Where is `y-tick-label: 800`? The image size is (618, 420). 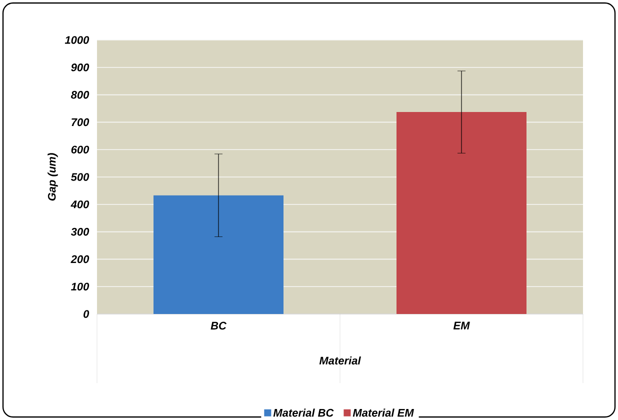 y-tick-label: 800 is located at coordinates (80, 94).